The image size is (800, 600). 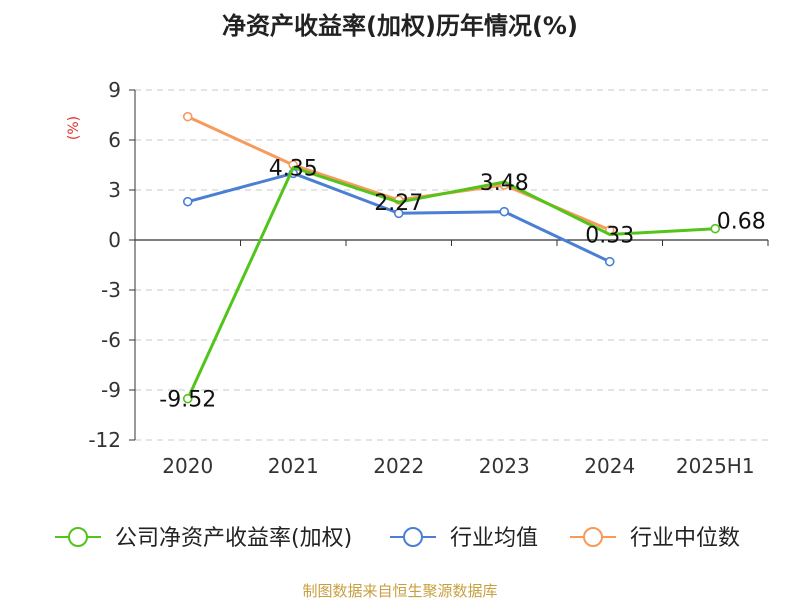 What do you see at coordinates (111, 390) in the screenshot?
I see `y-tick-label: -9` at bounding box center [111, 390].